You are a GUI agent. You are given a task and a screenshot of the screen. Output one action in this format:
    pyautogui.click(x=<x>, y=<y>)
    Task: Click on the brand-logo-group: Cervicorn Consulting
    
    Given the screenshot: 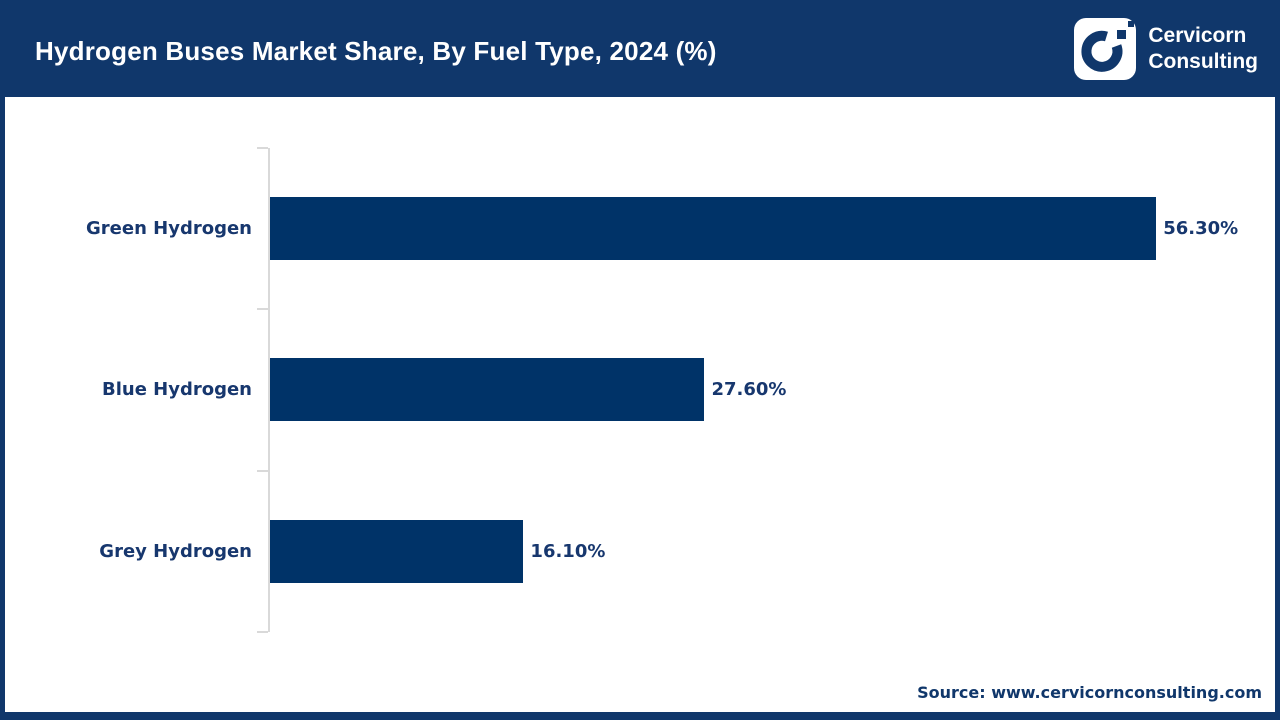 What is the action you would take?
    pyautogui.click(x=1166, y=48)
    